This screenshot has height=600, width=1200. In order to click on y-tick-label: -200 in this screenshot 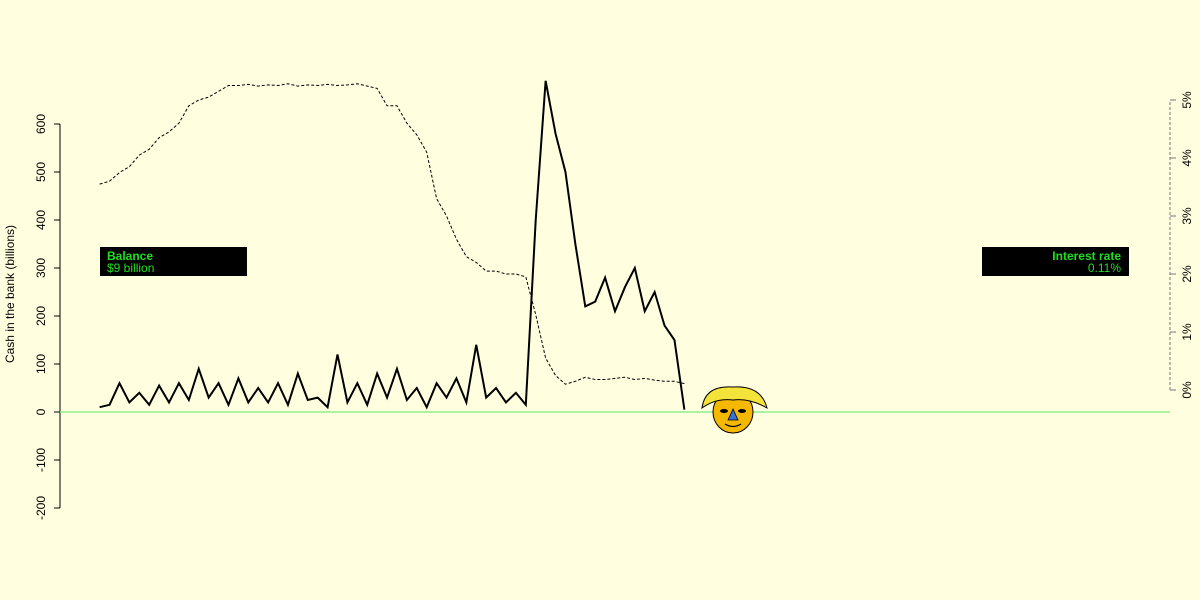, I will do `click(41, 508)`.